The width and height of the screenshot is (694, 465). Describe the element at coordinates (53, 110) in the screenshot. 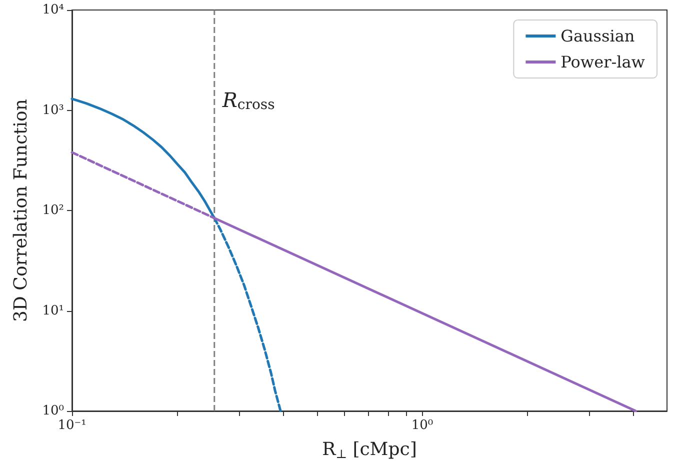

I see `y-tick-label: 10³` at that location.